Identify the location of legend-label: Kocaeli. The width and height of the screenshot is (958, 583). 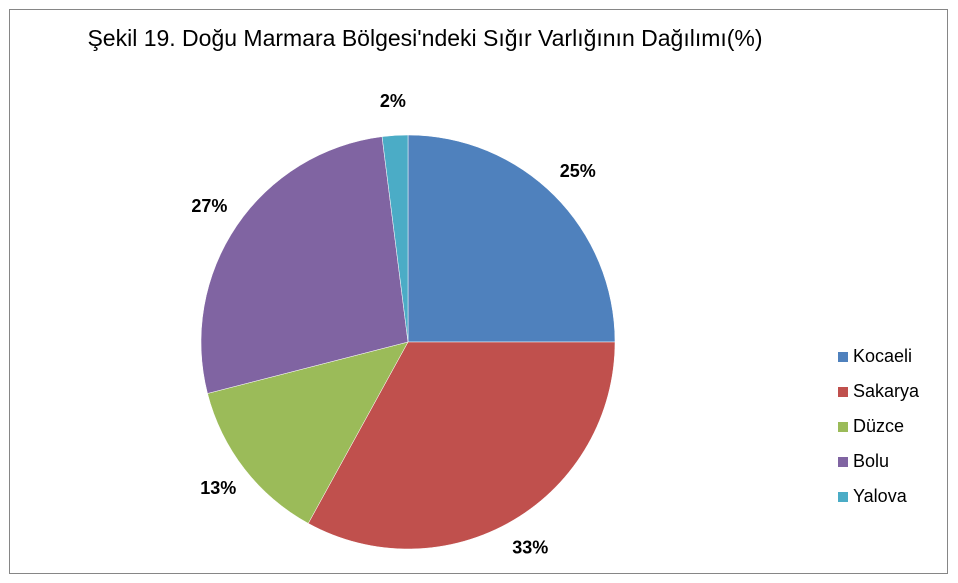
(882, 356).